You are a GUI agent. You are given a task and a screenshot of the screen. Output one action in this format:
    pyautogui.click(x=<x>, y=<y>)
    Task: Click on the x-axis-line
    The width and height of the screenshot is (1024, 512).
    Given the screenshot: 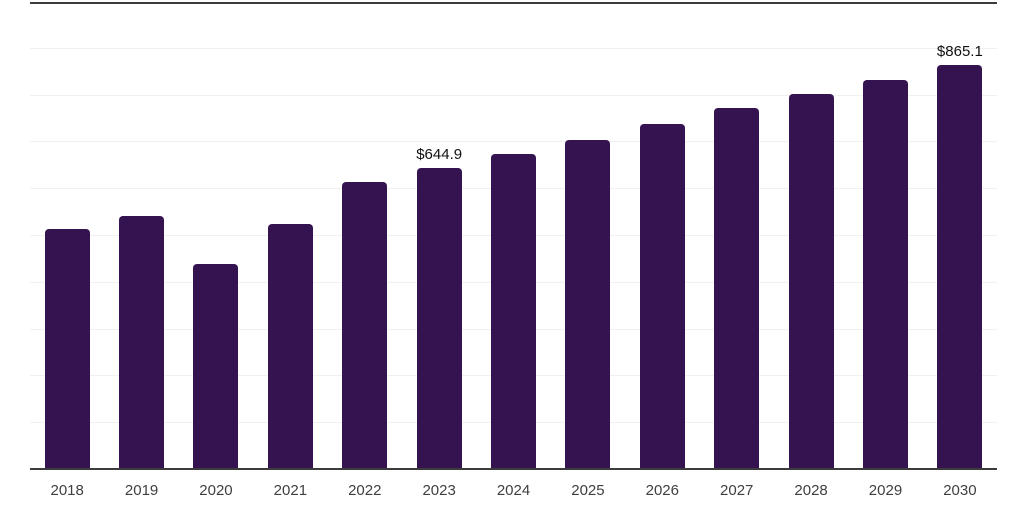 What is the action you would take?
    pyautogui.click(x=513, y=469)
    